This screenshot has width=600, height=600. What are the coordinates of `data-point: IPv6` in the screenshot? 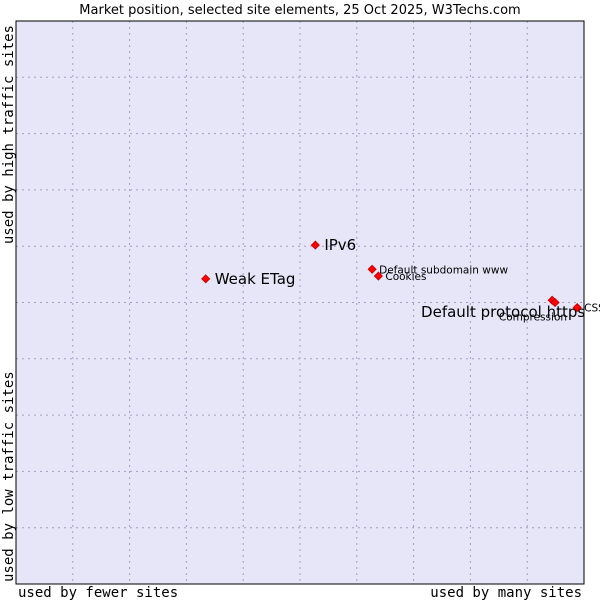 It's located at (333, 245).